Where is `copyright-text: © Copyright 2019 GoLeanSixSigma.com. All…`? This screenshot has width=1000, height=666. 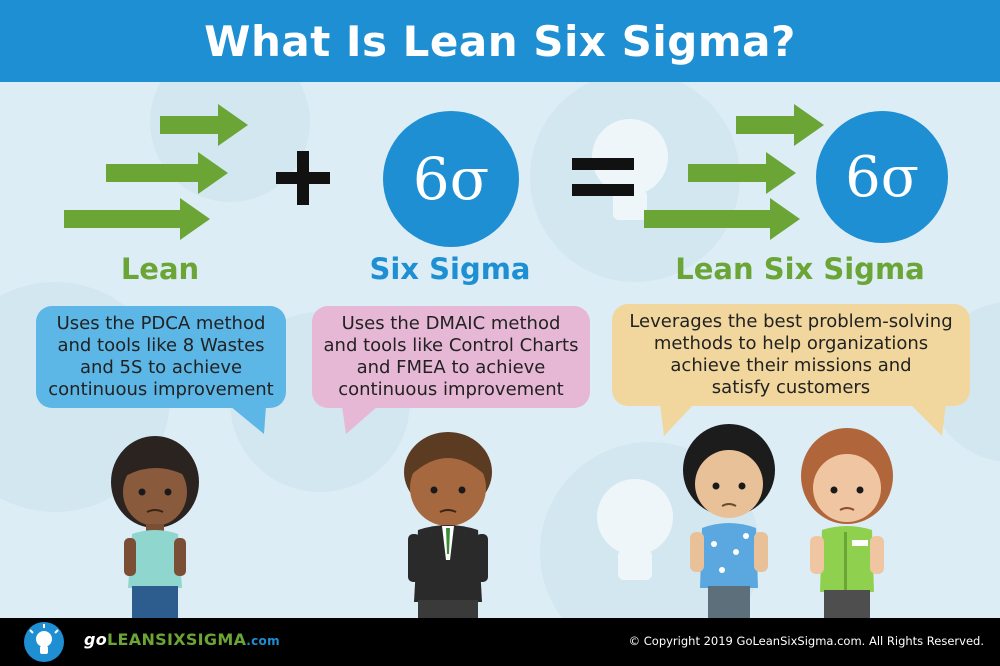 copyright-text: © Copyright 2019 GoLeanSixSigma.com. All… is located at coordinates (806, 641).